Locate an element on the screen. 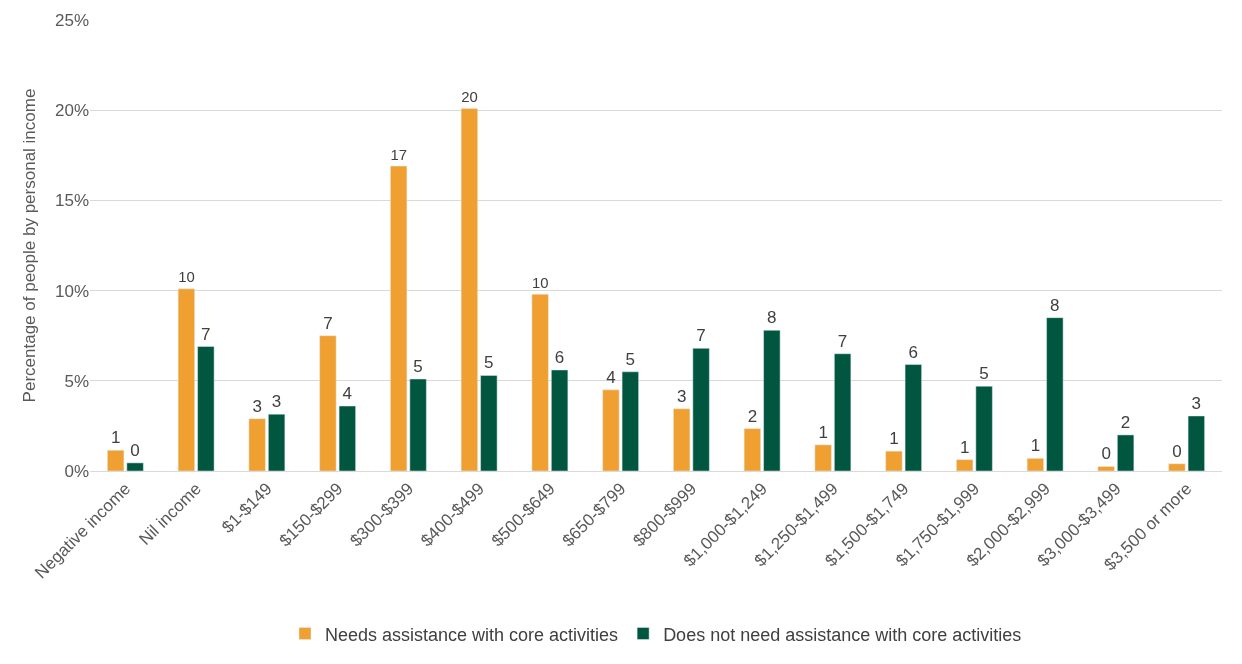  y-tick-label: 20% is located at coordinates (71, 111).